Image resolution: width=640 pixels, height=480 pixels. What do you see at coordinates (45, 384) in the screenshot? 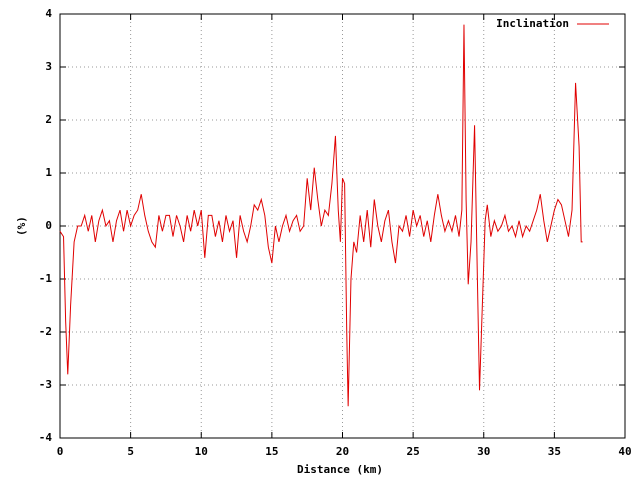
I see `y-tick-label: -3` at bounding box center [45, 384].